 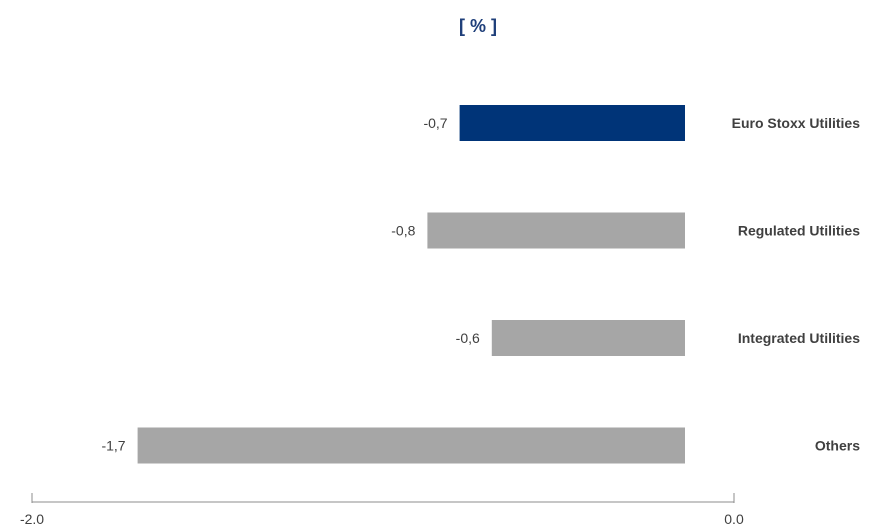 What do you see at coordinates (734, 519) in the screenshot?
I see `x-tick-label: 0.0` at bounding box center [734, 519].